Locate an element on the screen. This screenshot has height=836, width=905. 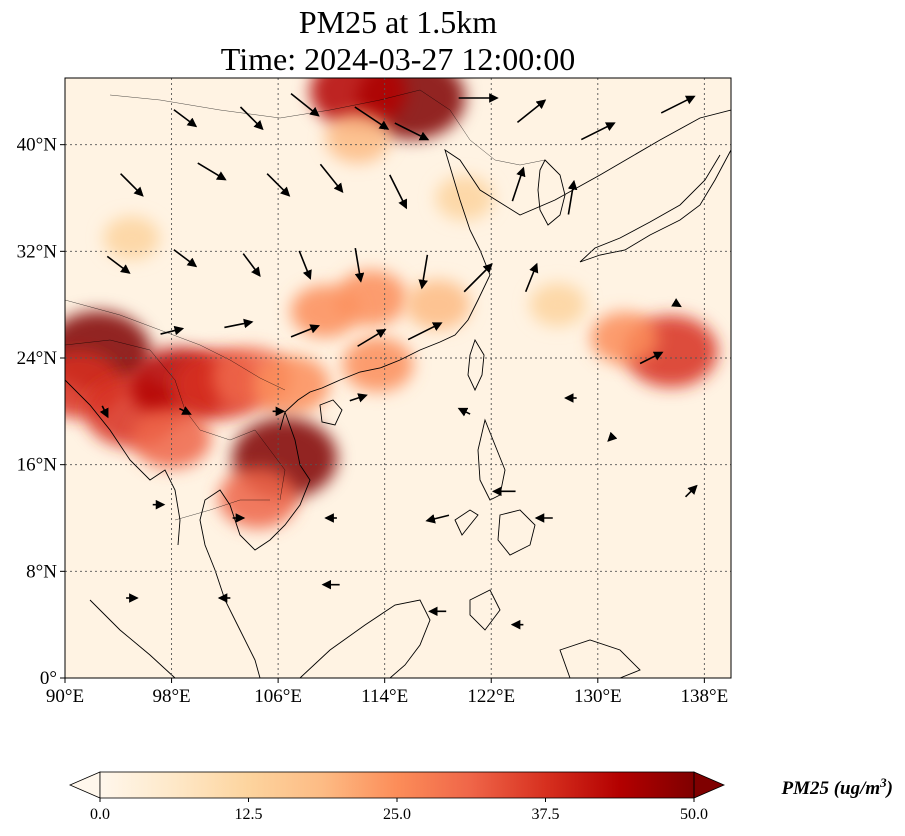
philippines-mindanao is located at coordinates (516, 532).